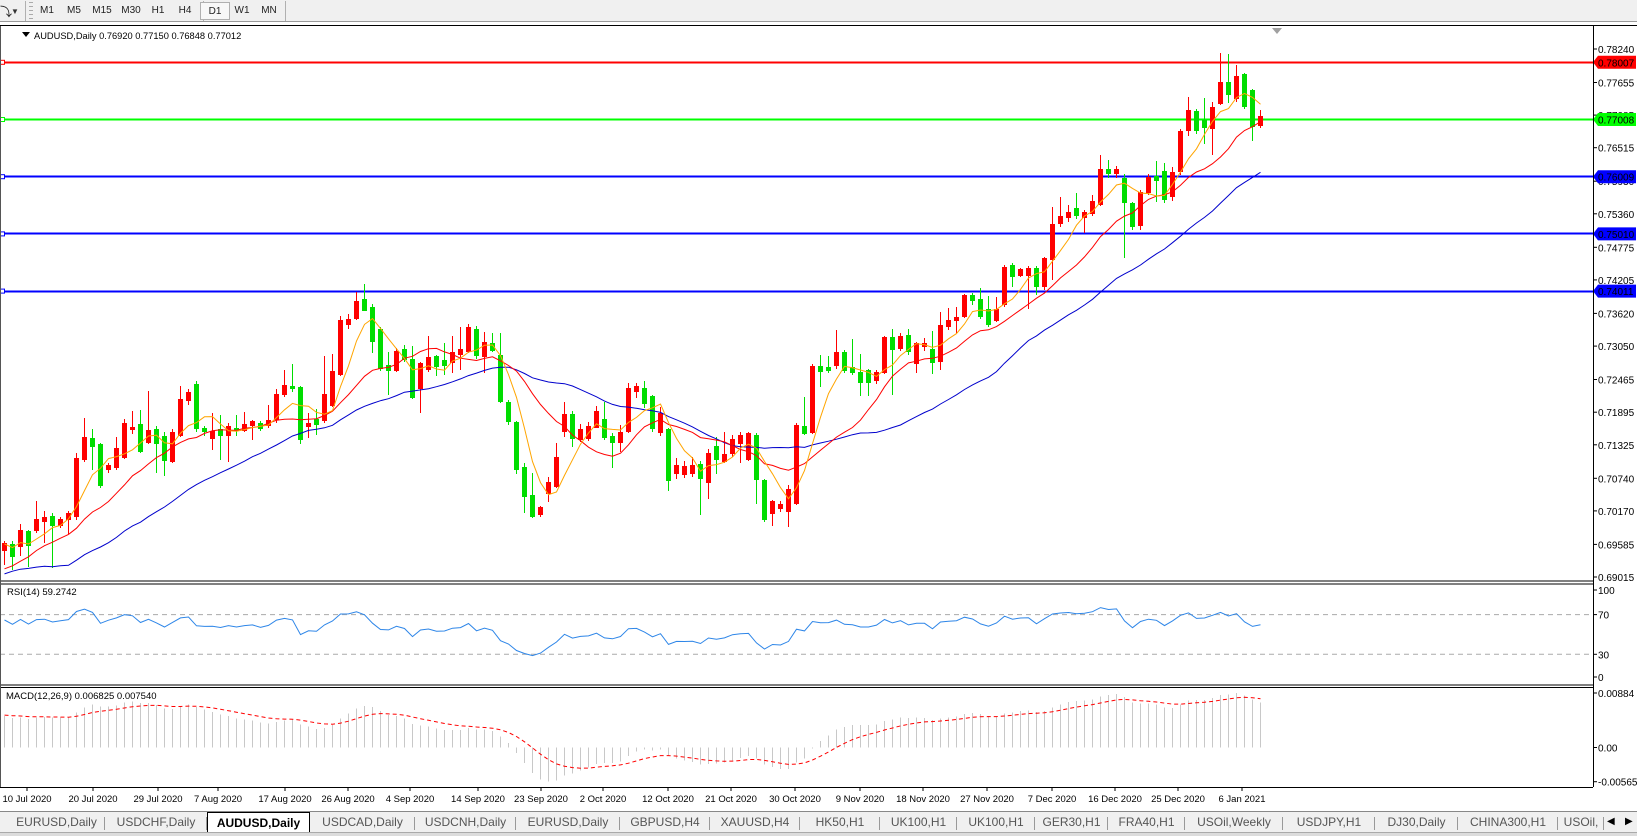 The width and height of the screenshot is (1637, 836). What do you see at coordinates (92, 799) in the screenshot?
I see `svg-text: 20 Jul 2020` at bounding box center [92, 799].